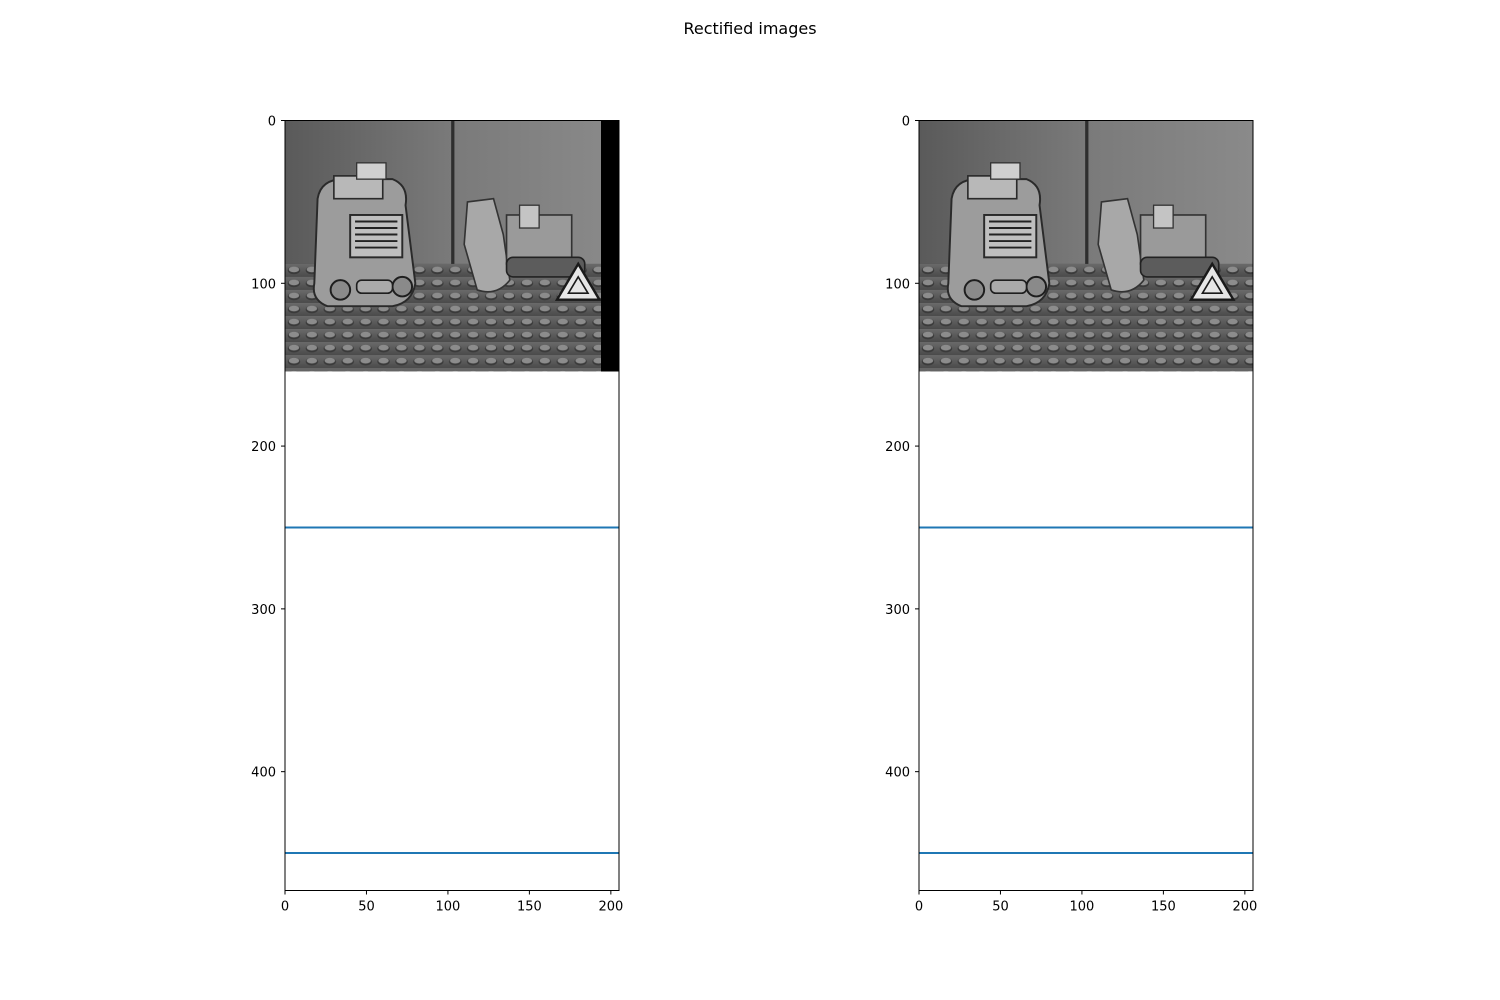 The height and width of the screenshot is (1000, 1500). What do you see at coordinates (749, 28) in the screenshot?
I see `figure-title: Rectified images` at bounding box center [749, 28].